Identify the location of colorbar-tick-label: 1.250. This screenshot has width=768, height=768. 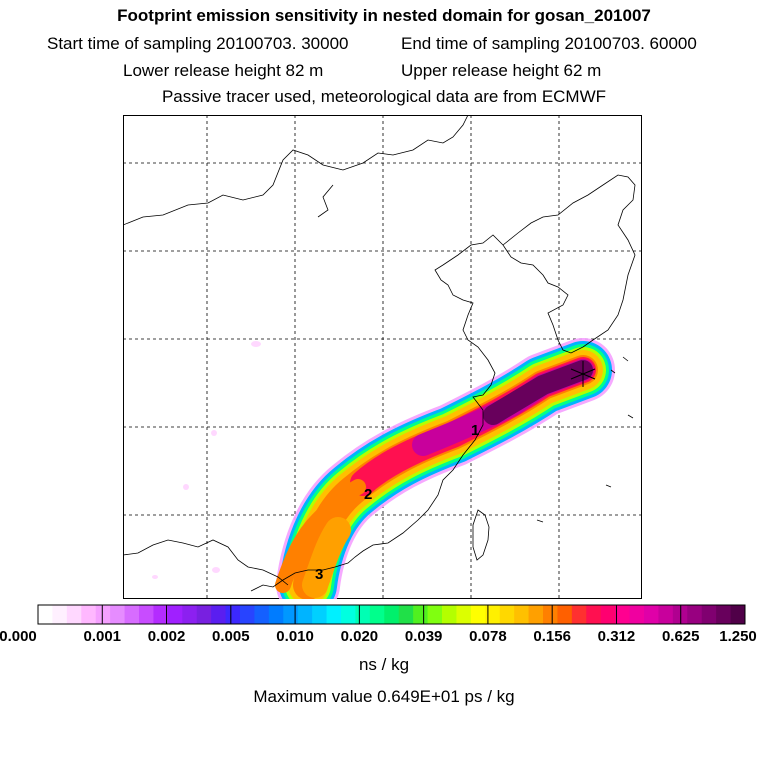
(738, 636).